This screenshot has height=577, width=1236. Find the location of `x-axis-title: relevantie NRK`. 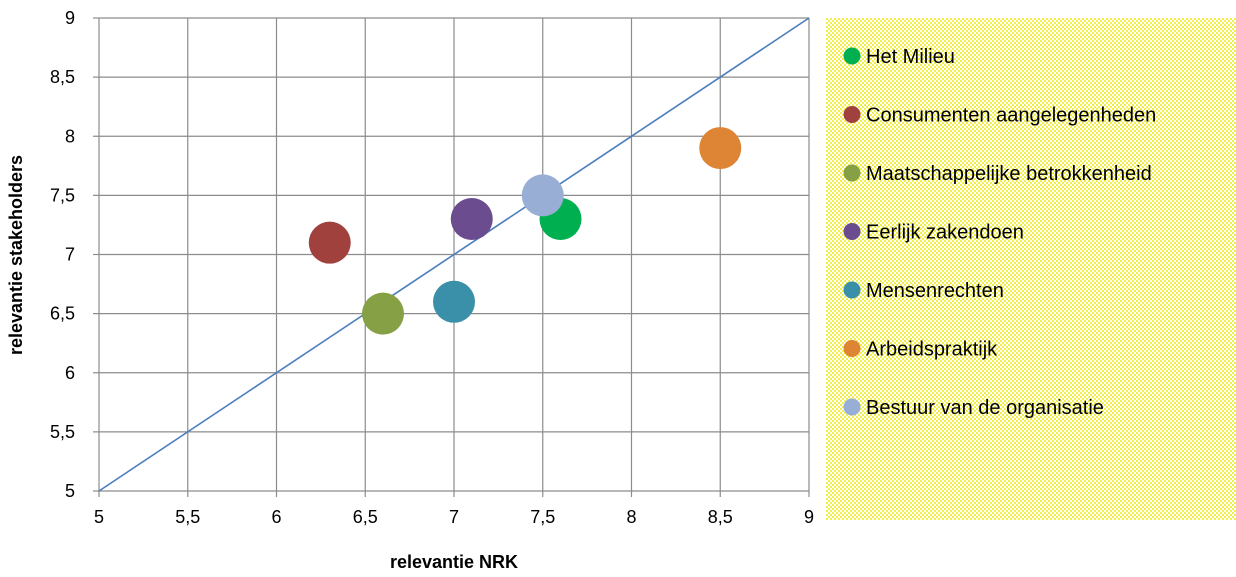

x-axis-title: relevantie NRK is located at coordinates (454, 562).